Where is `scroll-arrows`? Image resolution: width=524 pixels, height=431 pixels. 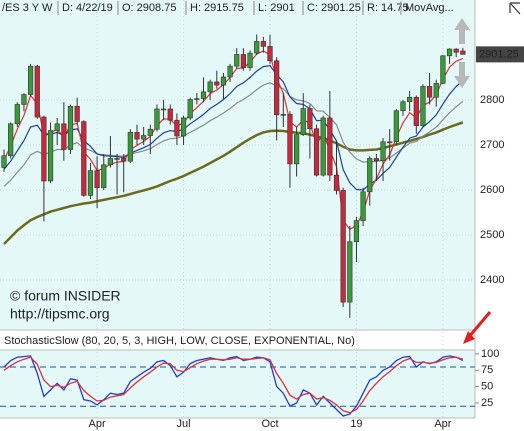
scroll-arrows is located at coordinates (462, 53).